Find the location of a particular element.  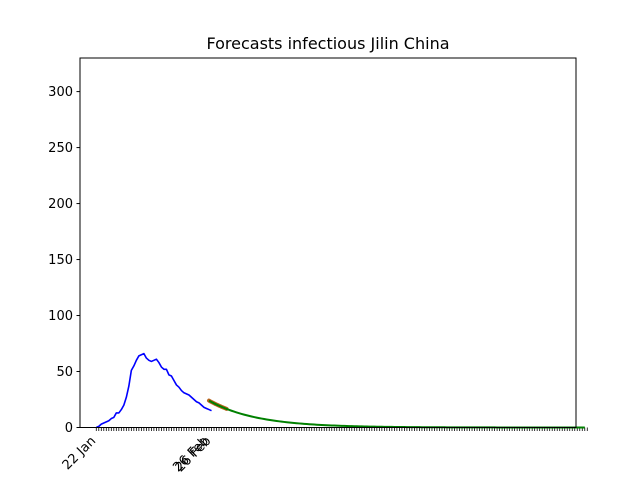

y-tick-label: 0 is located at coordinates (69, 428).